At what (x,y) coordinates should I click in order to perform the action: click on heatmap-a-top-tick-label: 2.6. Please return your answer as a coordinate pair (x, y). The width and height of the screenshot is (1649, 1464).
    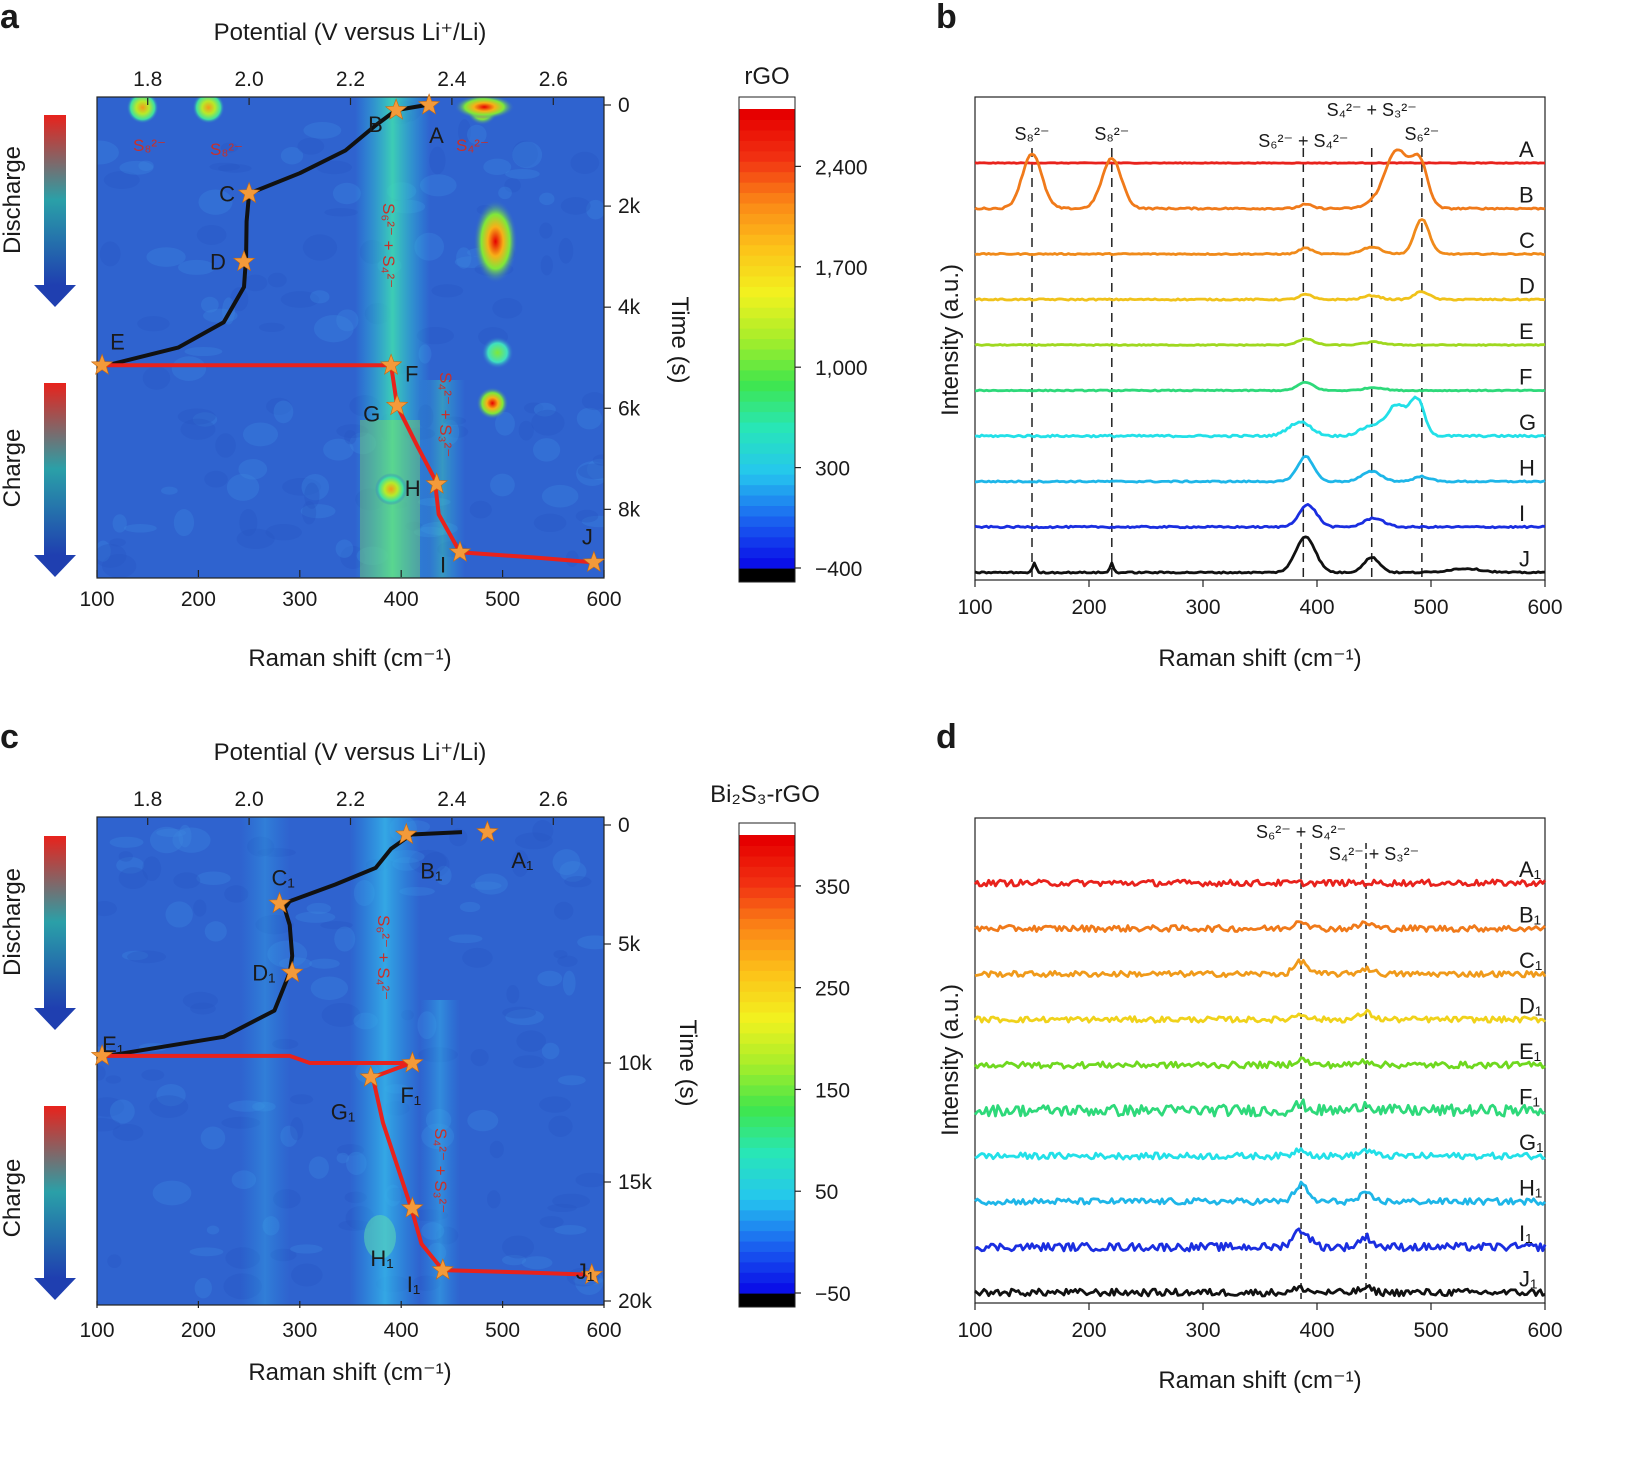
    Looking at the image, I should click on (553, 79).